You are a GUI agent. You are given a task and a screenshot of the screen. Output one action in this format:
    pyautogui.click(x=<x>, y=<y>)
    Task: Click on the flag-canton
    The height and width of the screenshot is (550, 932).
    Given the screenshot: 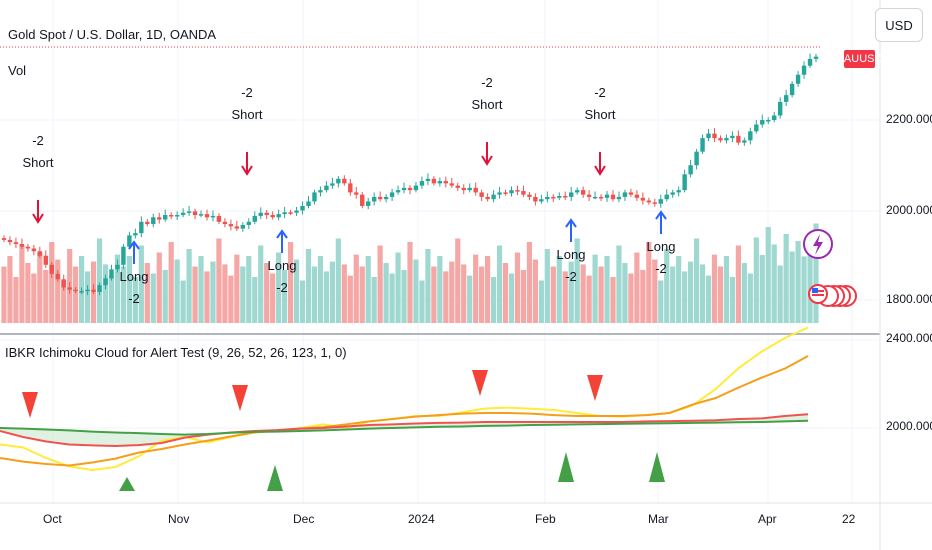 What is the action you would take?
    pyautogui.click(x=815, y=290)
    